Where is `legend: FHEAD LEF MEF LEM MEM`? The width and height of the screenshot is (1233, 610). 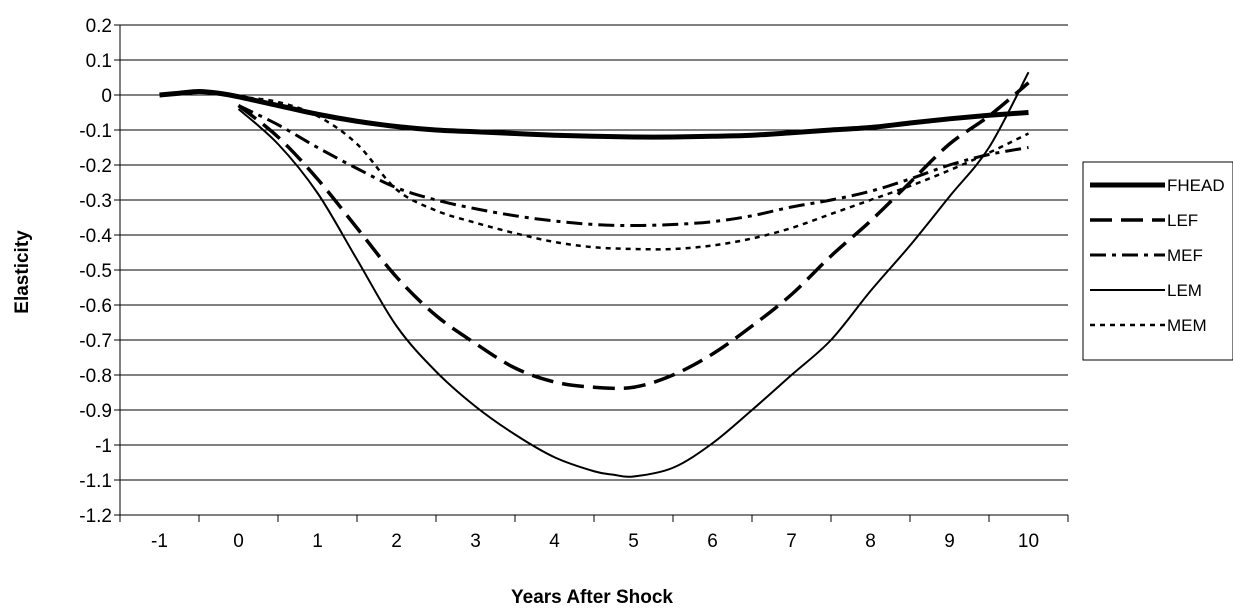
legend: FHEAD LEF MEF LEM MEM is located at coordinates (1157, 261).